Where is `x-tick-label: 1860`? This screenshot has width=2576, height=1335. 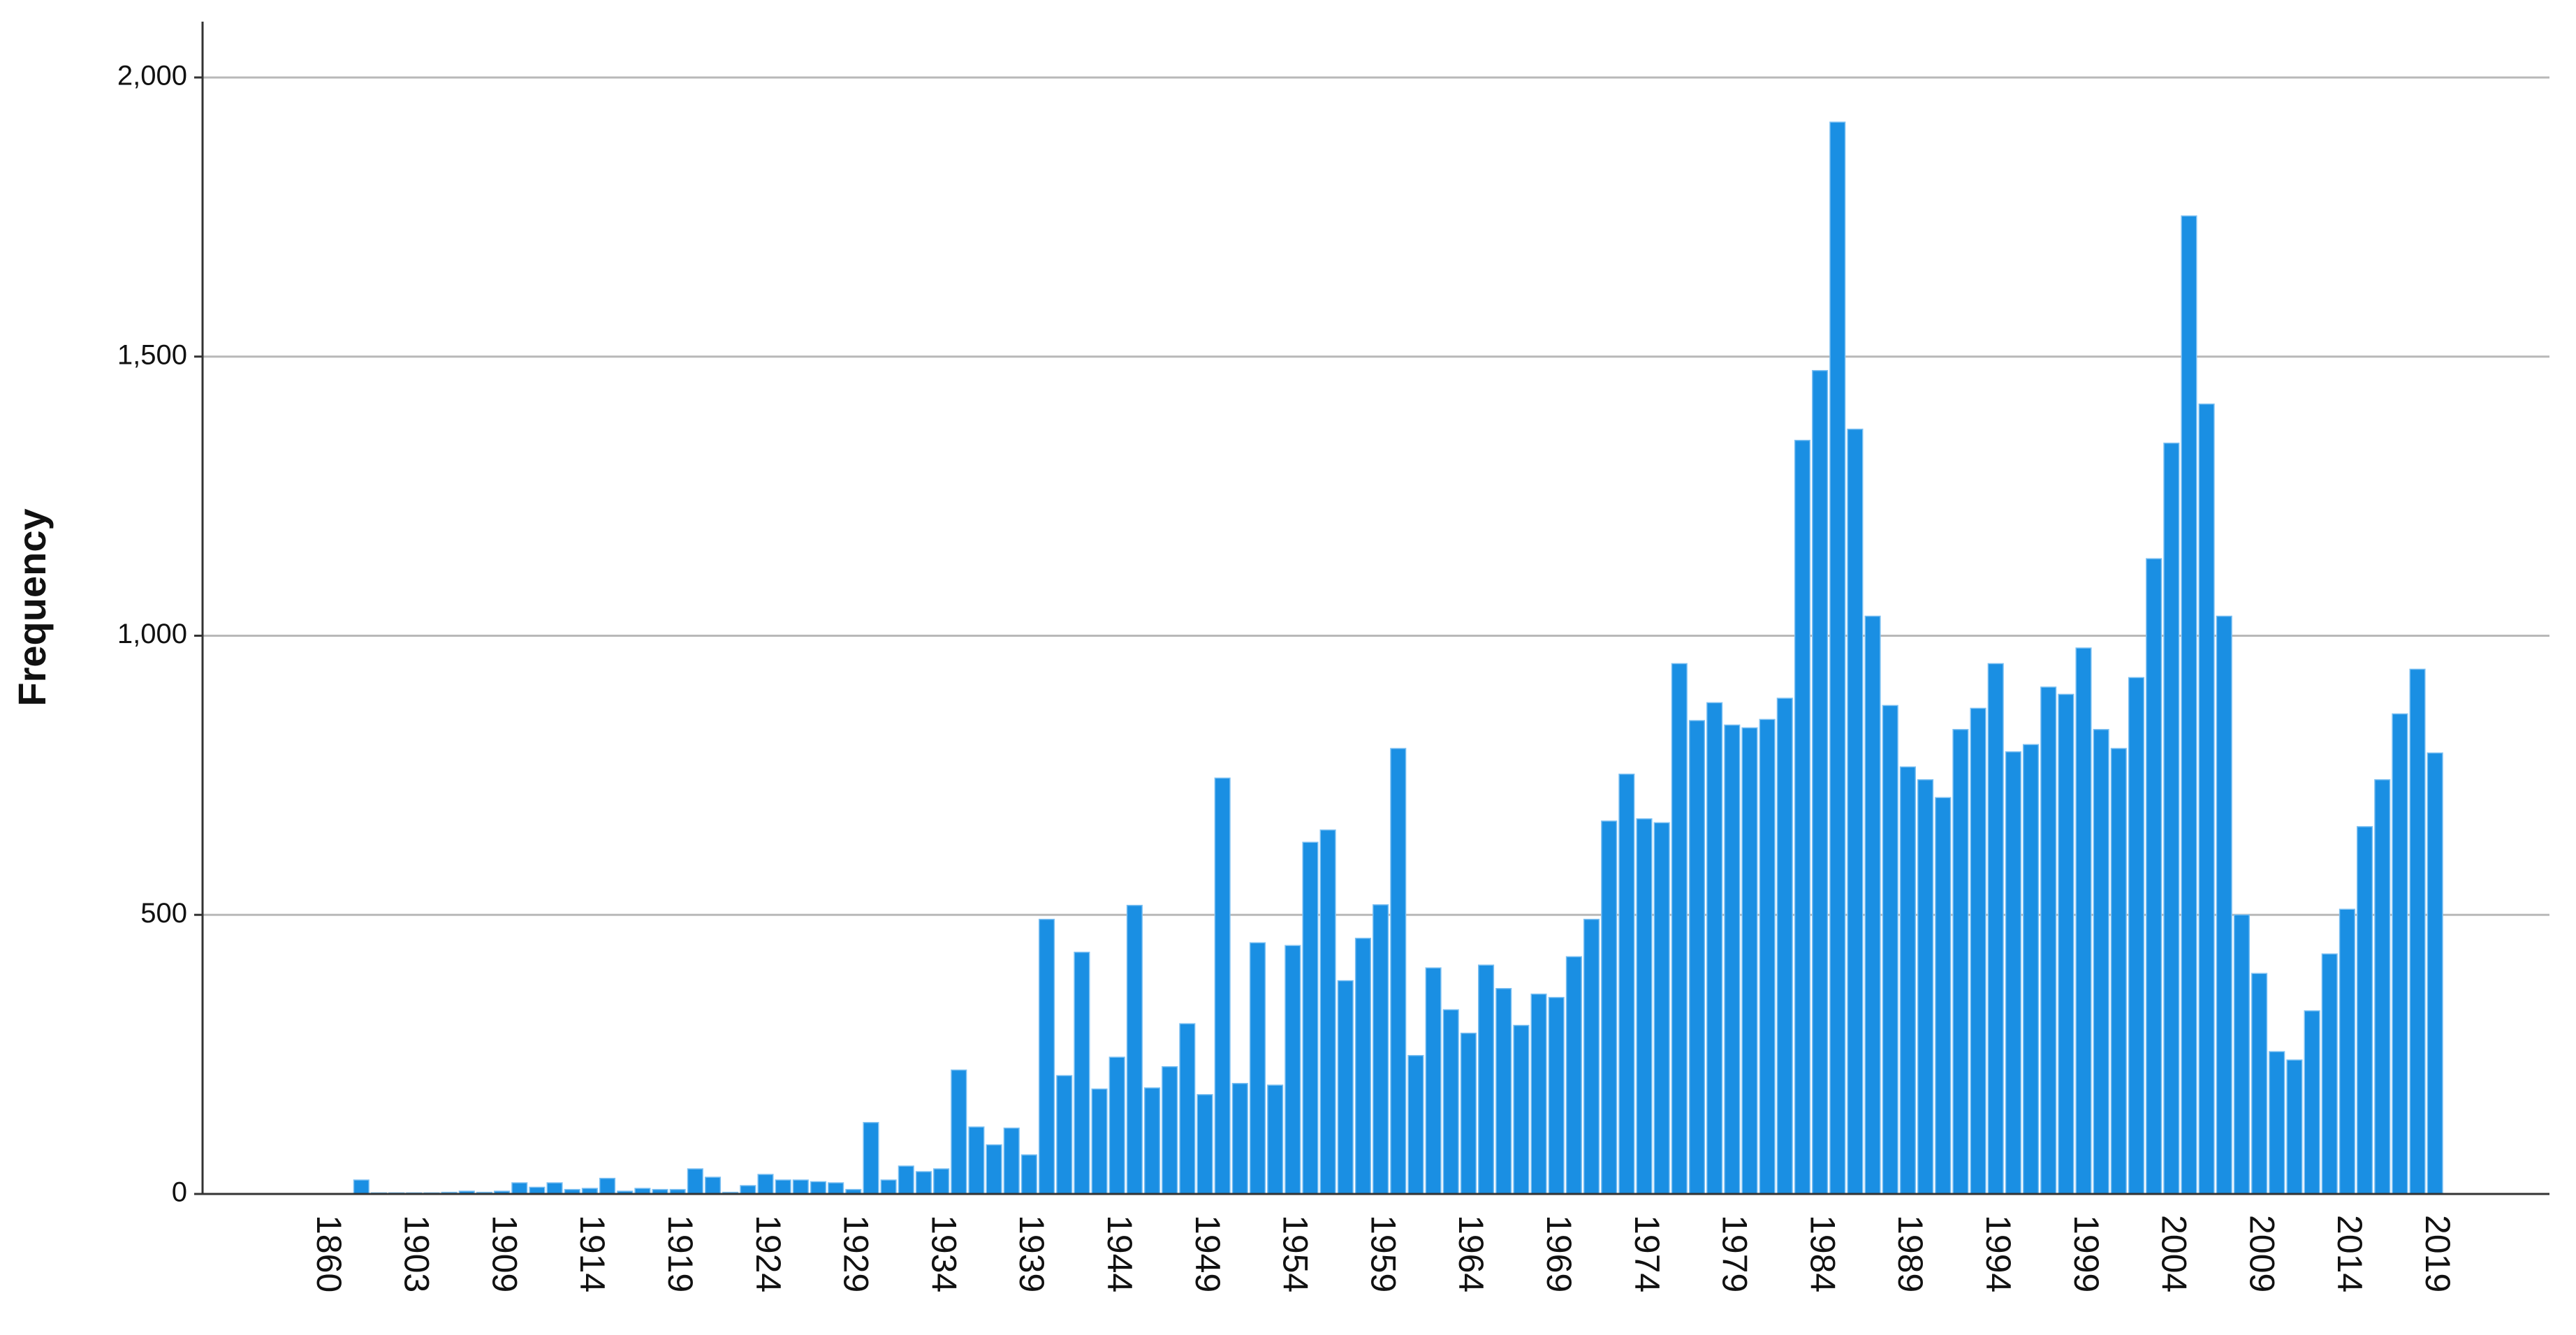 x-tick-label: 1860 is located at coordinates (329, 1253).